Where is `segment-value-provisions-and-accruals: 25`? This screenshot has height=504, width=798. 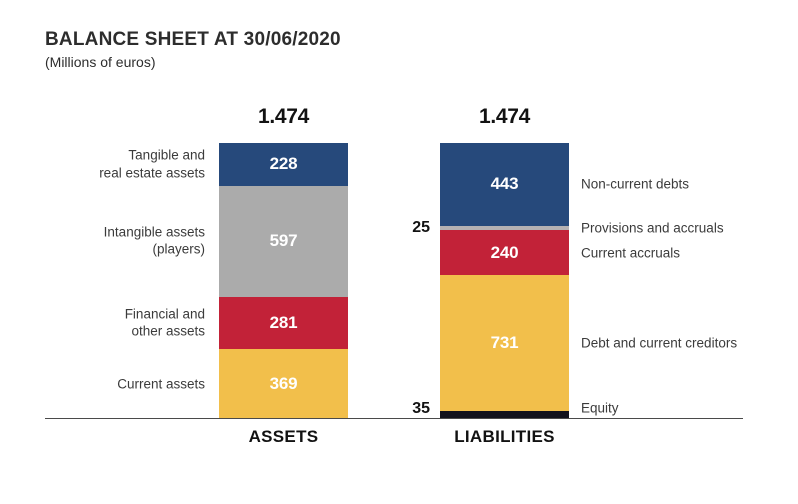 segment-value-provisions-and-accruals: 25 is located at coordinates (421, 227).